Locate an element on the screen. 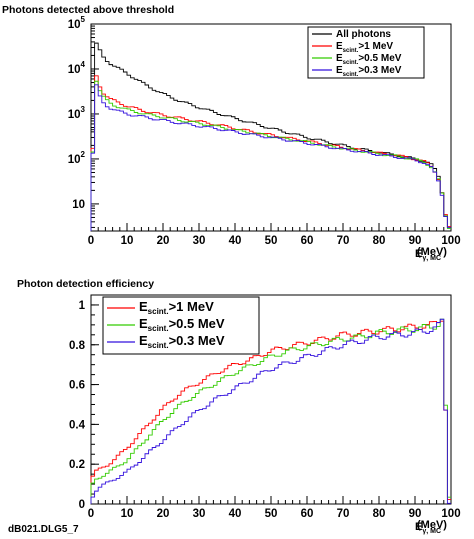  y-tick-label: 1 is located at coordinates (82, 306).